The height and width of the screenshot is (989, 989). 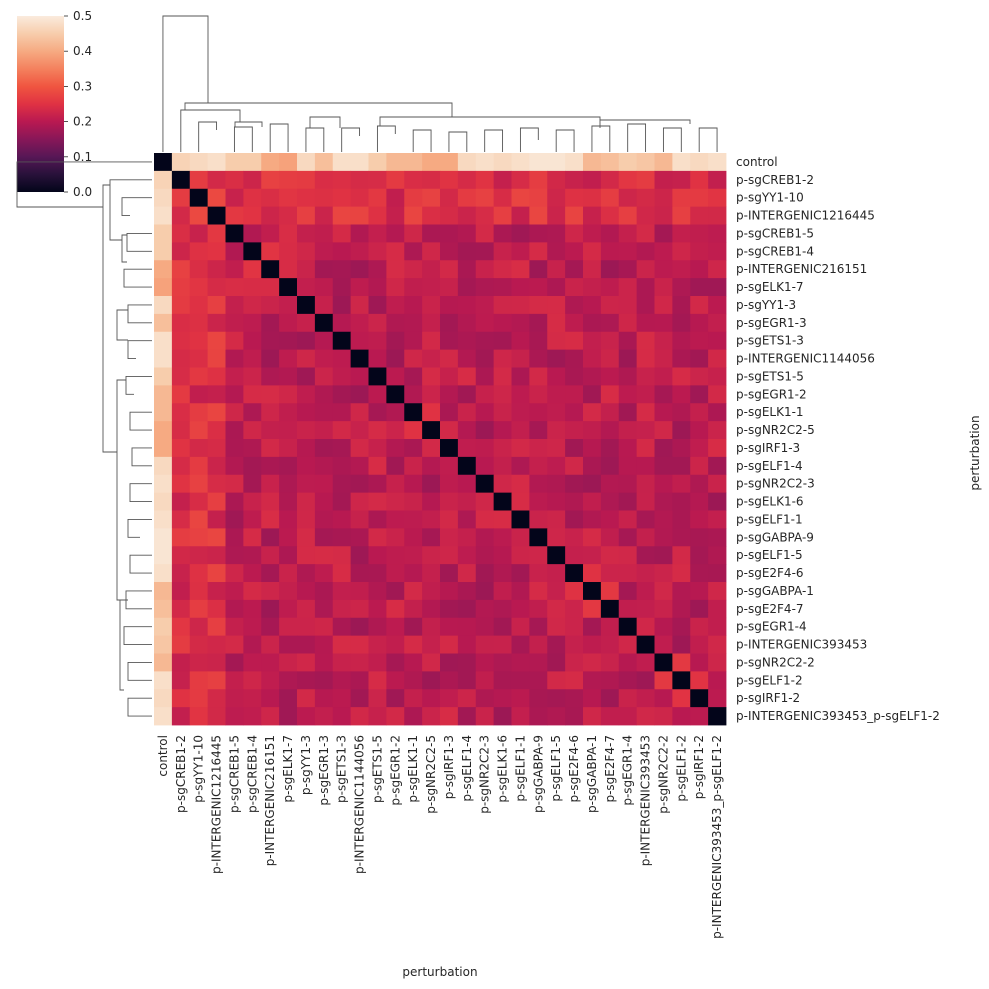 What do you see at coordinates (84, 439) in the screenshot?
I see `row-dendrogram` at bounding box center [84, 439].